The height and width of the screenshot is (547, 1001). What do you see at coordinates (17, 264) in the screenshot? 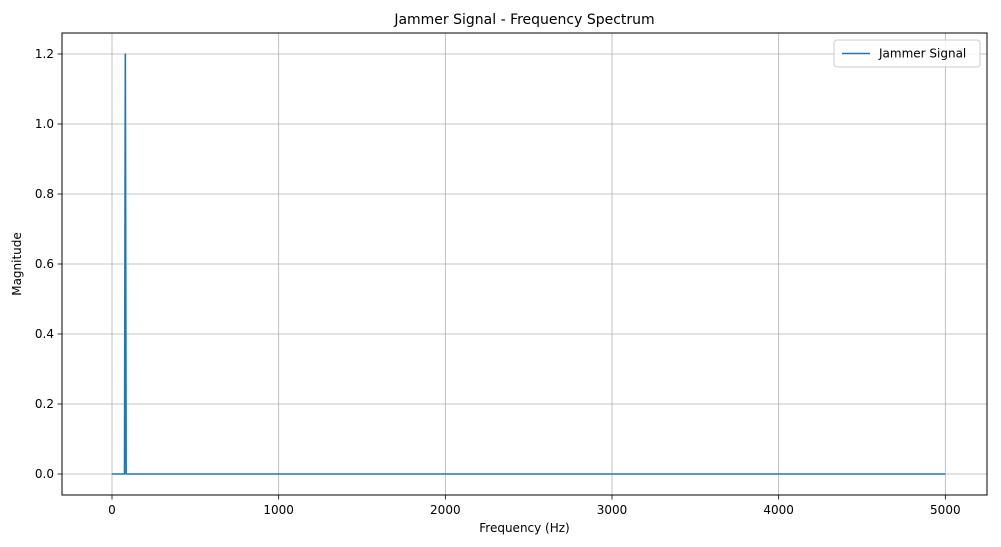
I see `y-axis-label: Magnitude` at bounding box center [17, 264].